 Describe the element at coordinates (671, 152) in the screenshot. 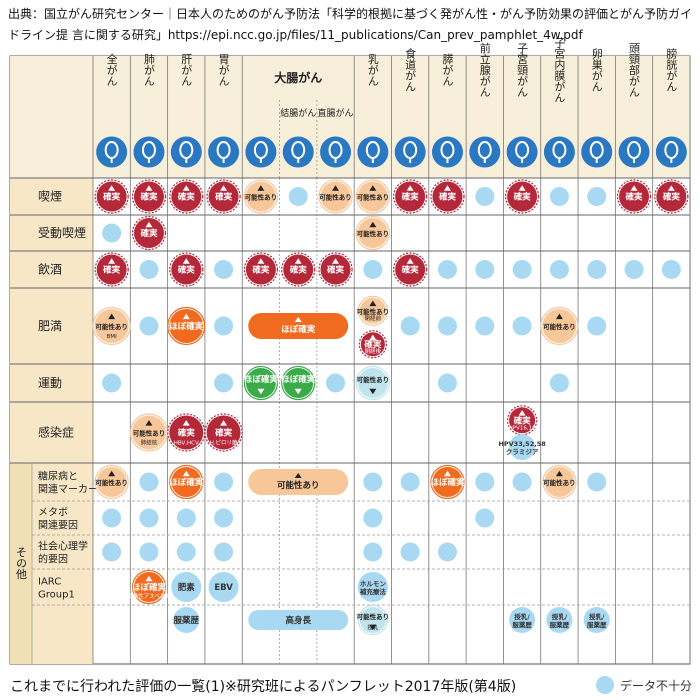

I see `bladder-icon` at that location.